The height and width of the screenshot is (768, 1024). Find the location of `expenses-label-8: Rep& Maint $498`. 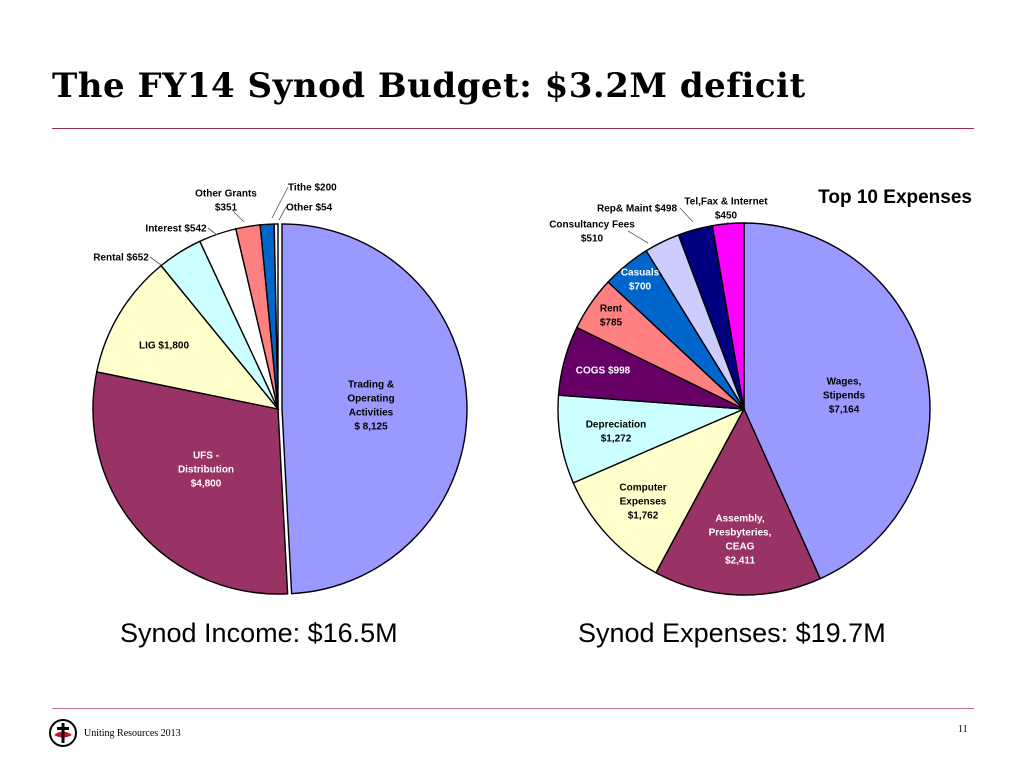

expenses-label-8: Rep& Maint $498 is located at coordinates (637, 209).